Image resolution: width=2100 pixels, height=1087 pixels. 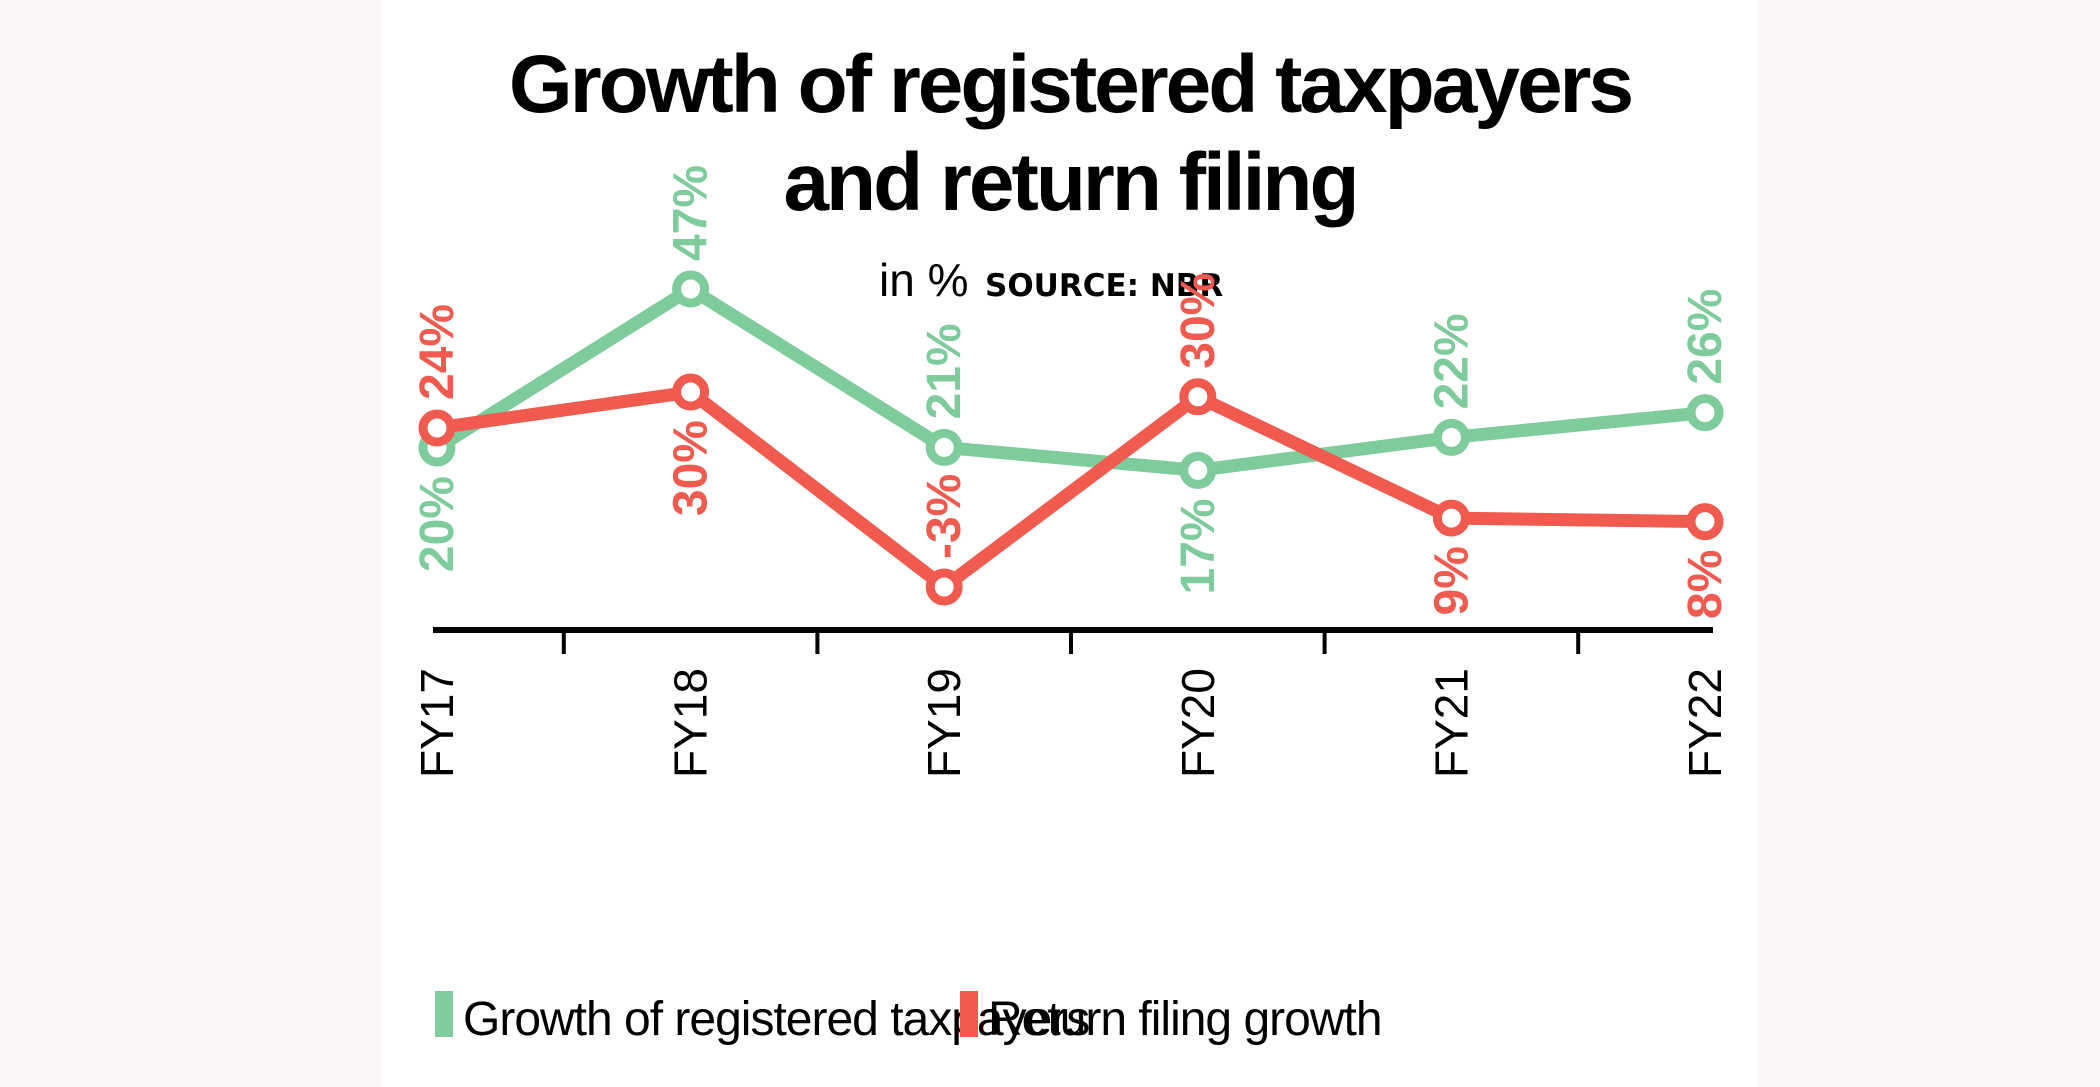 What do you see at coordinates (437, 723) in the screenshot?
I see `x-tick-label: FY17` at bounding box center [437, 723].